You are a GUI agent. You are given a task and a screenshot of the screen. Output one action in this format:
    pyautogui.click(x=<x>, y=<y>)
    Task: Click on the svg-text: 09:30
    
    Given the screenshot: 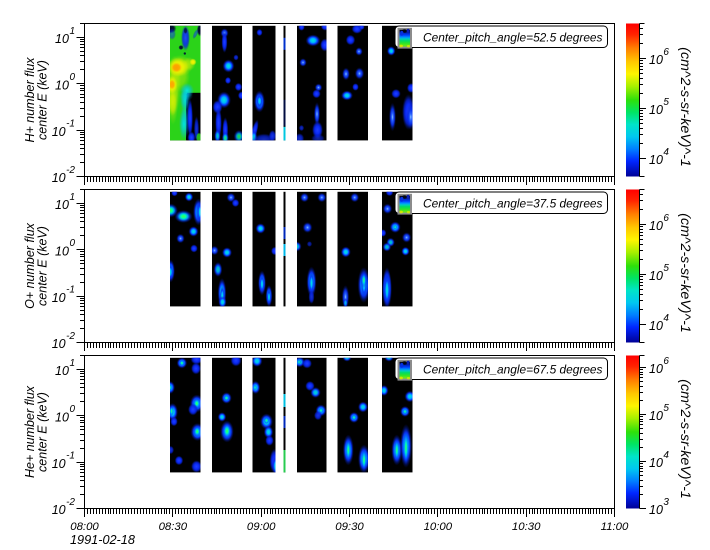 What is the action you would take?
    pyautogui.click(x=349, y=527)
    